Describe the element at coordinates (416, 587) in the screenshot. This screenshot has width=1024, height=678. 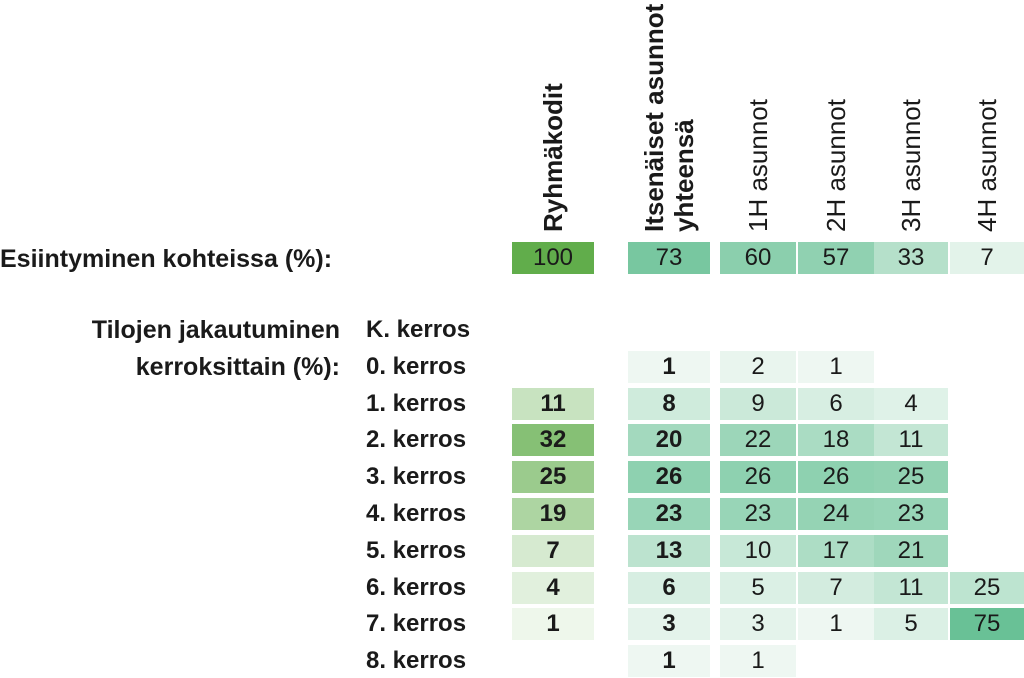
I see `row-label: 6. kerros` at that location.